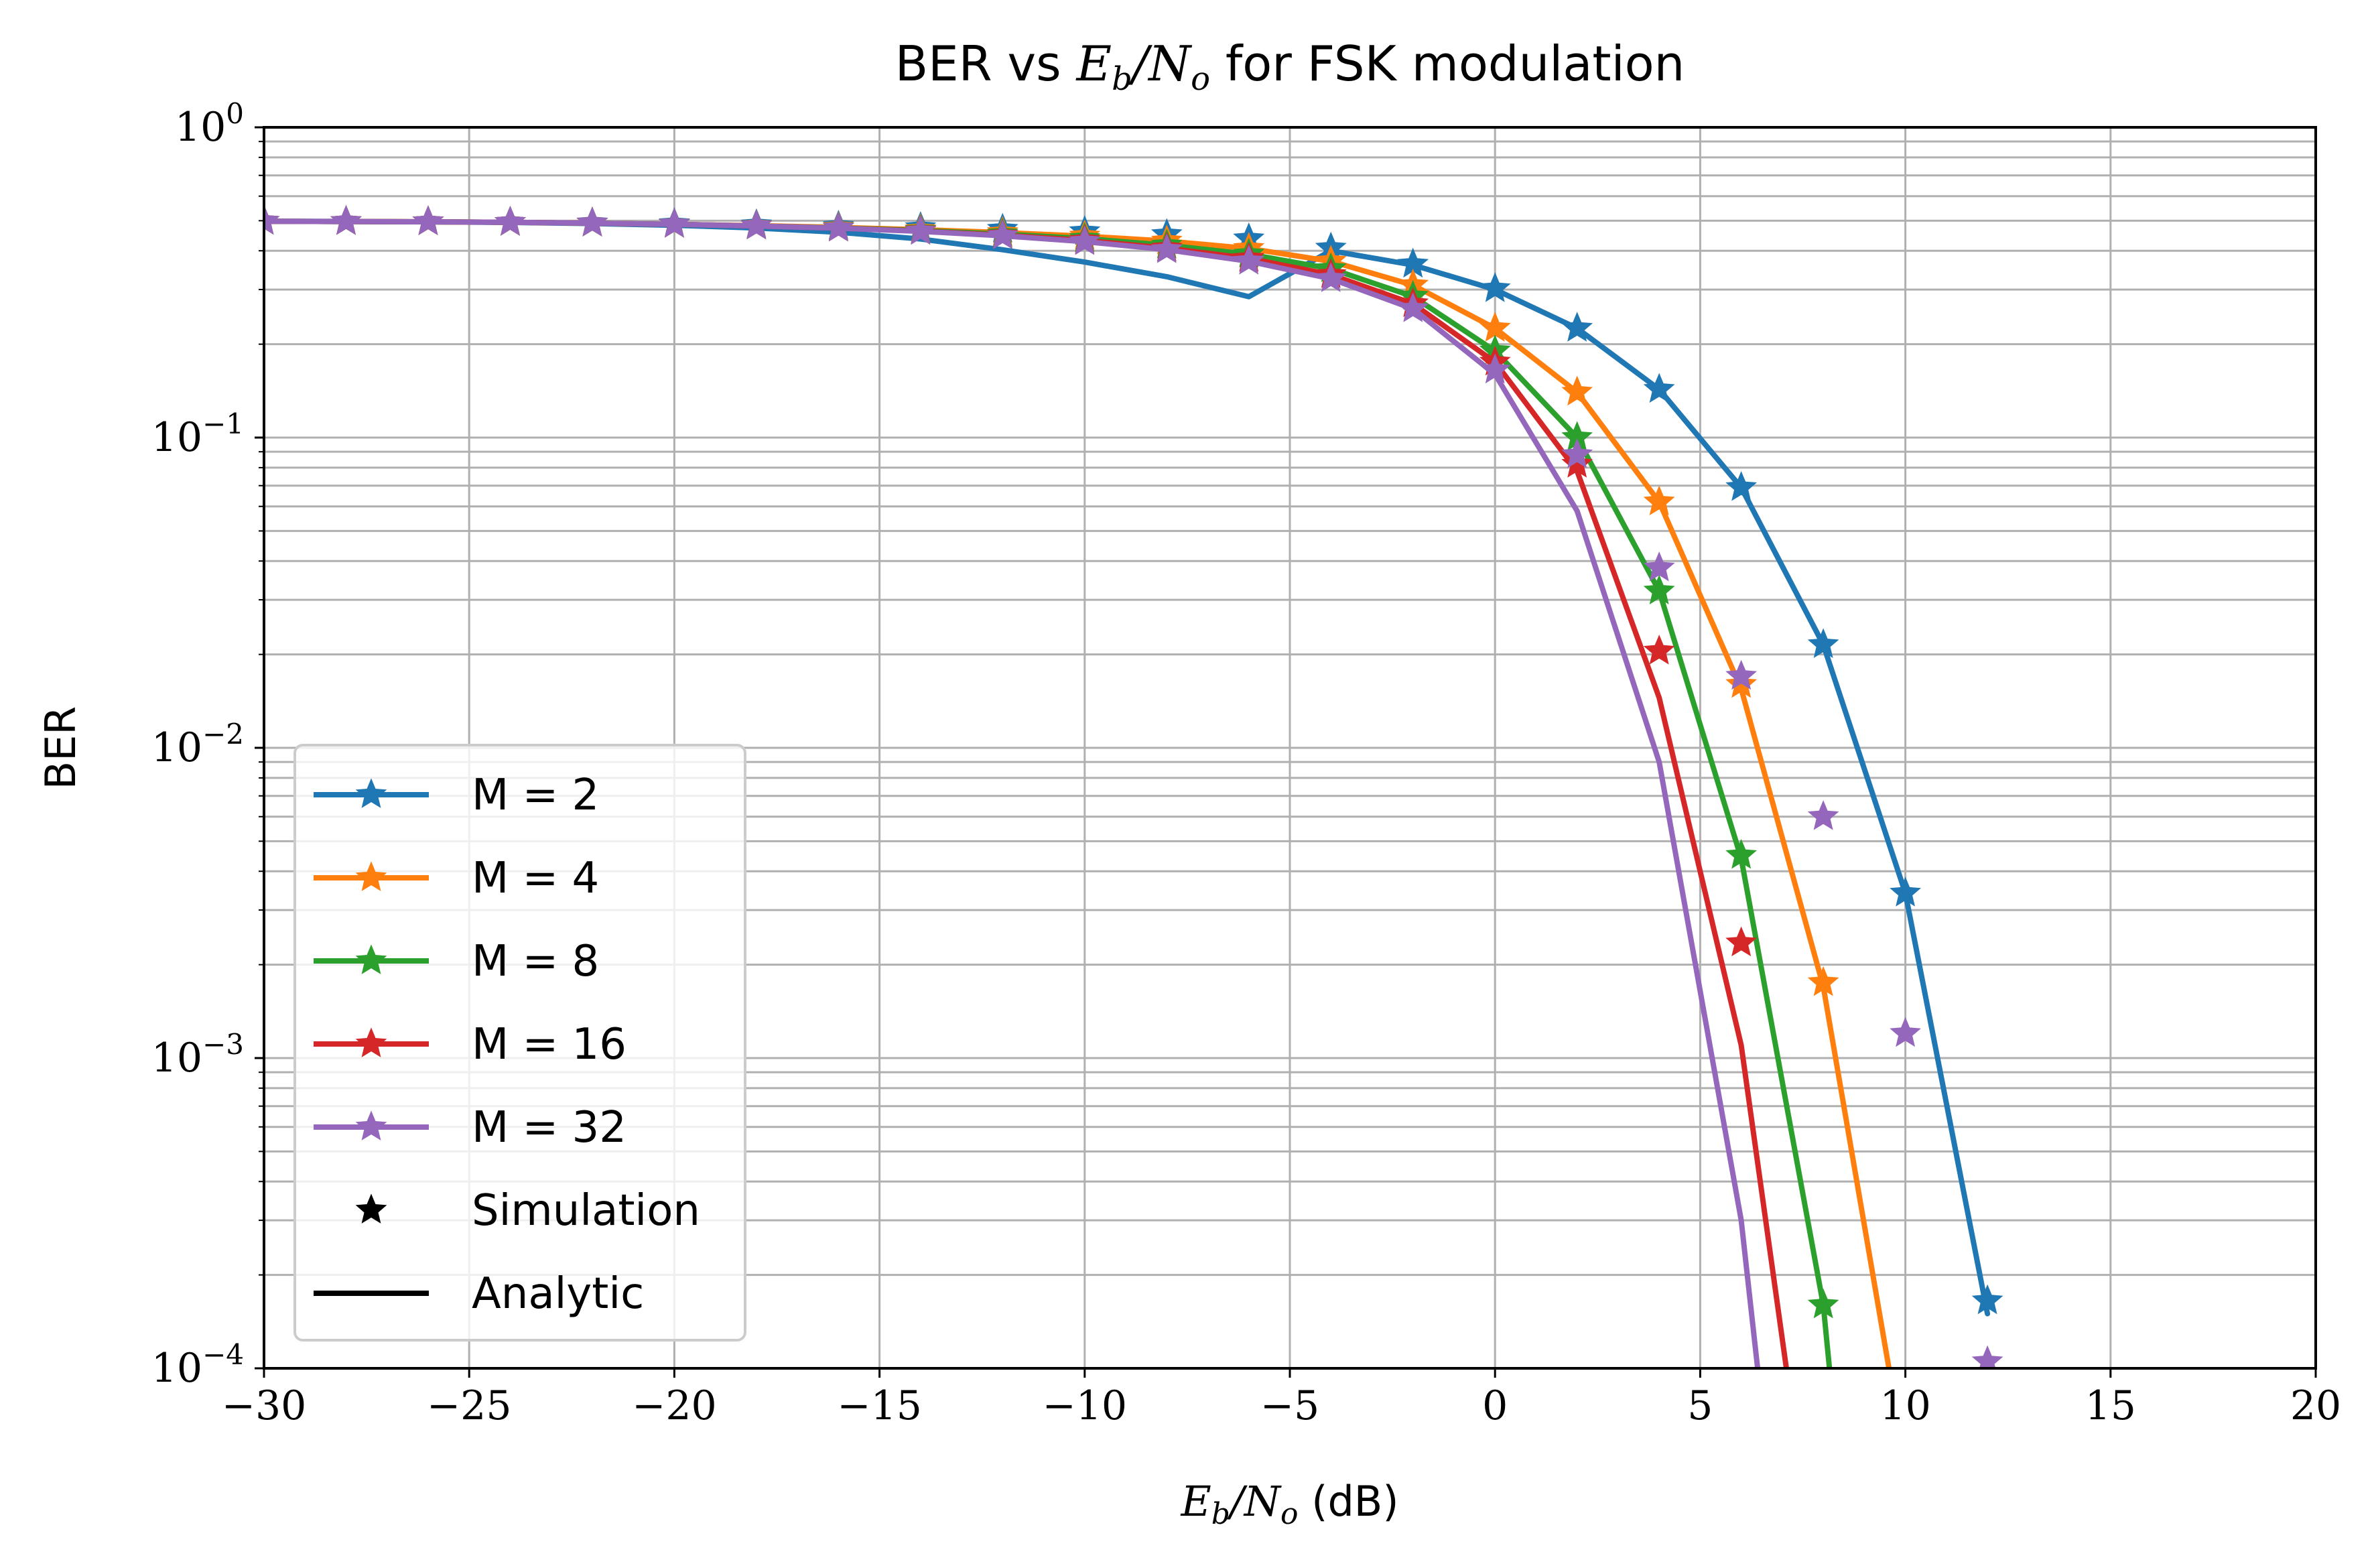 The height and width of the screenshot is (1568, 2372). Describe the element at coordinates (61, 748) in the screenshot. I see `y-axis-label: BER` at that location.